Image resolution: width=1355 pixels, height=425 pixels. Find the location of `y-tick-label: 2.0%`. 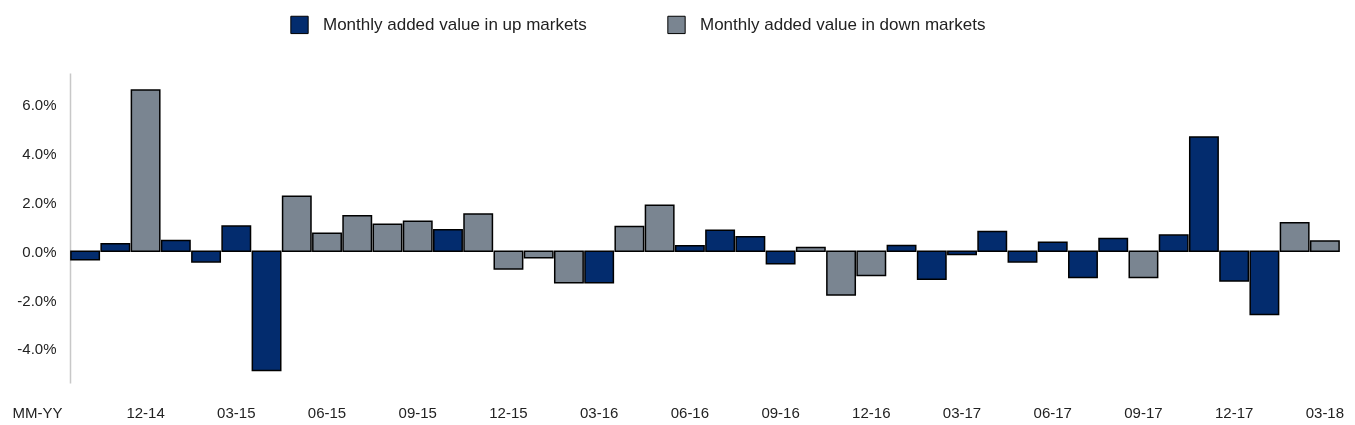

y-tick-label: 2.0% is located at coordinates (39, 202).